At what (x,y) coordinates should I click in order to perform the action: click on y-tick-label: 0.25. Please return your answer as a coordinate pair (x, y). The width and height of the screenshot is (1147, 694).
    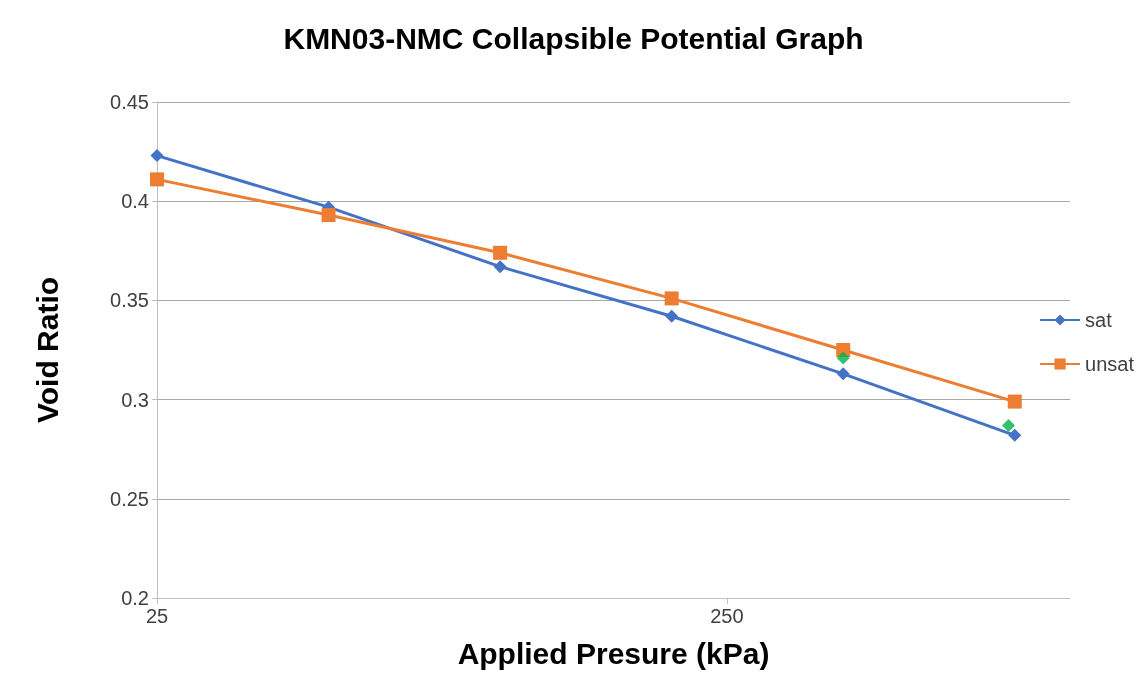
    Looking at the image, I should click on (129, 498).